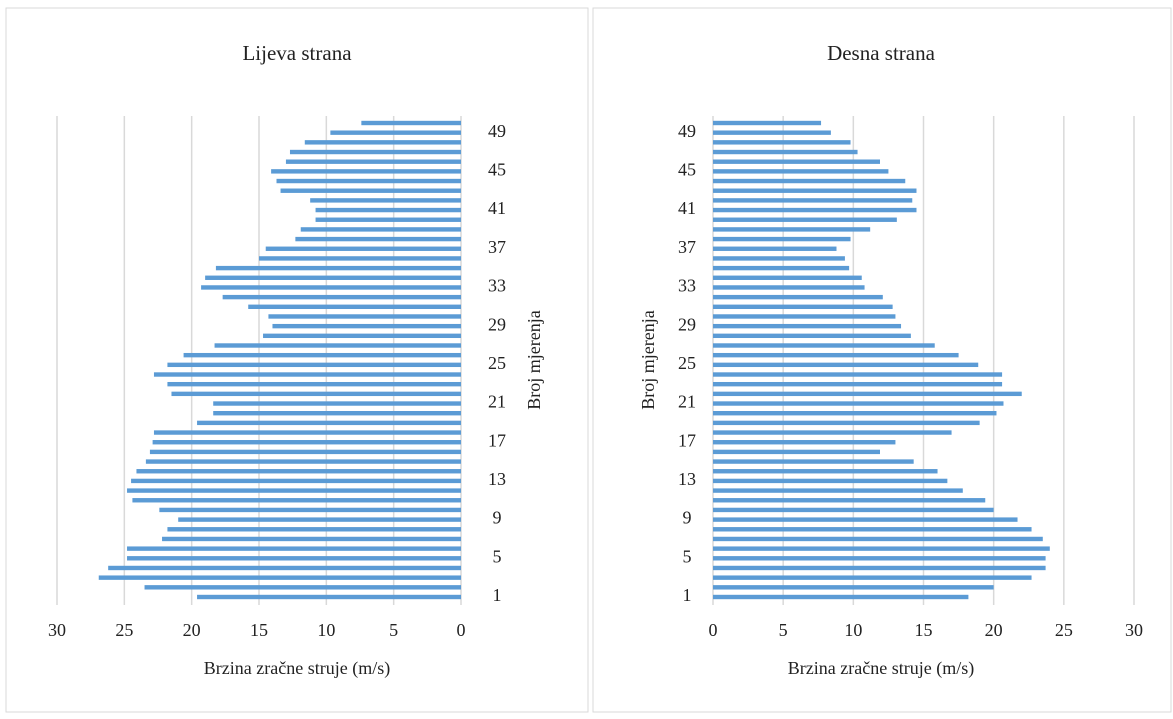 Image resolution: width=1173 pixels, height=719 pixels. What do you see at coordinates (687, 324) in the screenshot?
I see `y-tick-label: 29` at bounding box center [687, 324].